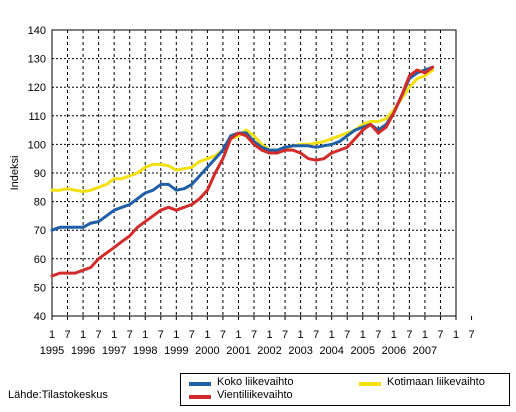 The width and height of the screenshot is (516, 412). I want to click on legend-swatch-koko, so click(200, 384).